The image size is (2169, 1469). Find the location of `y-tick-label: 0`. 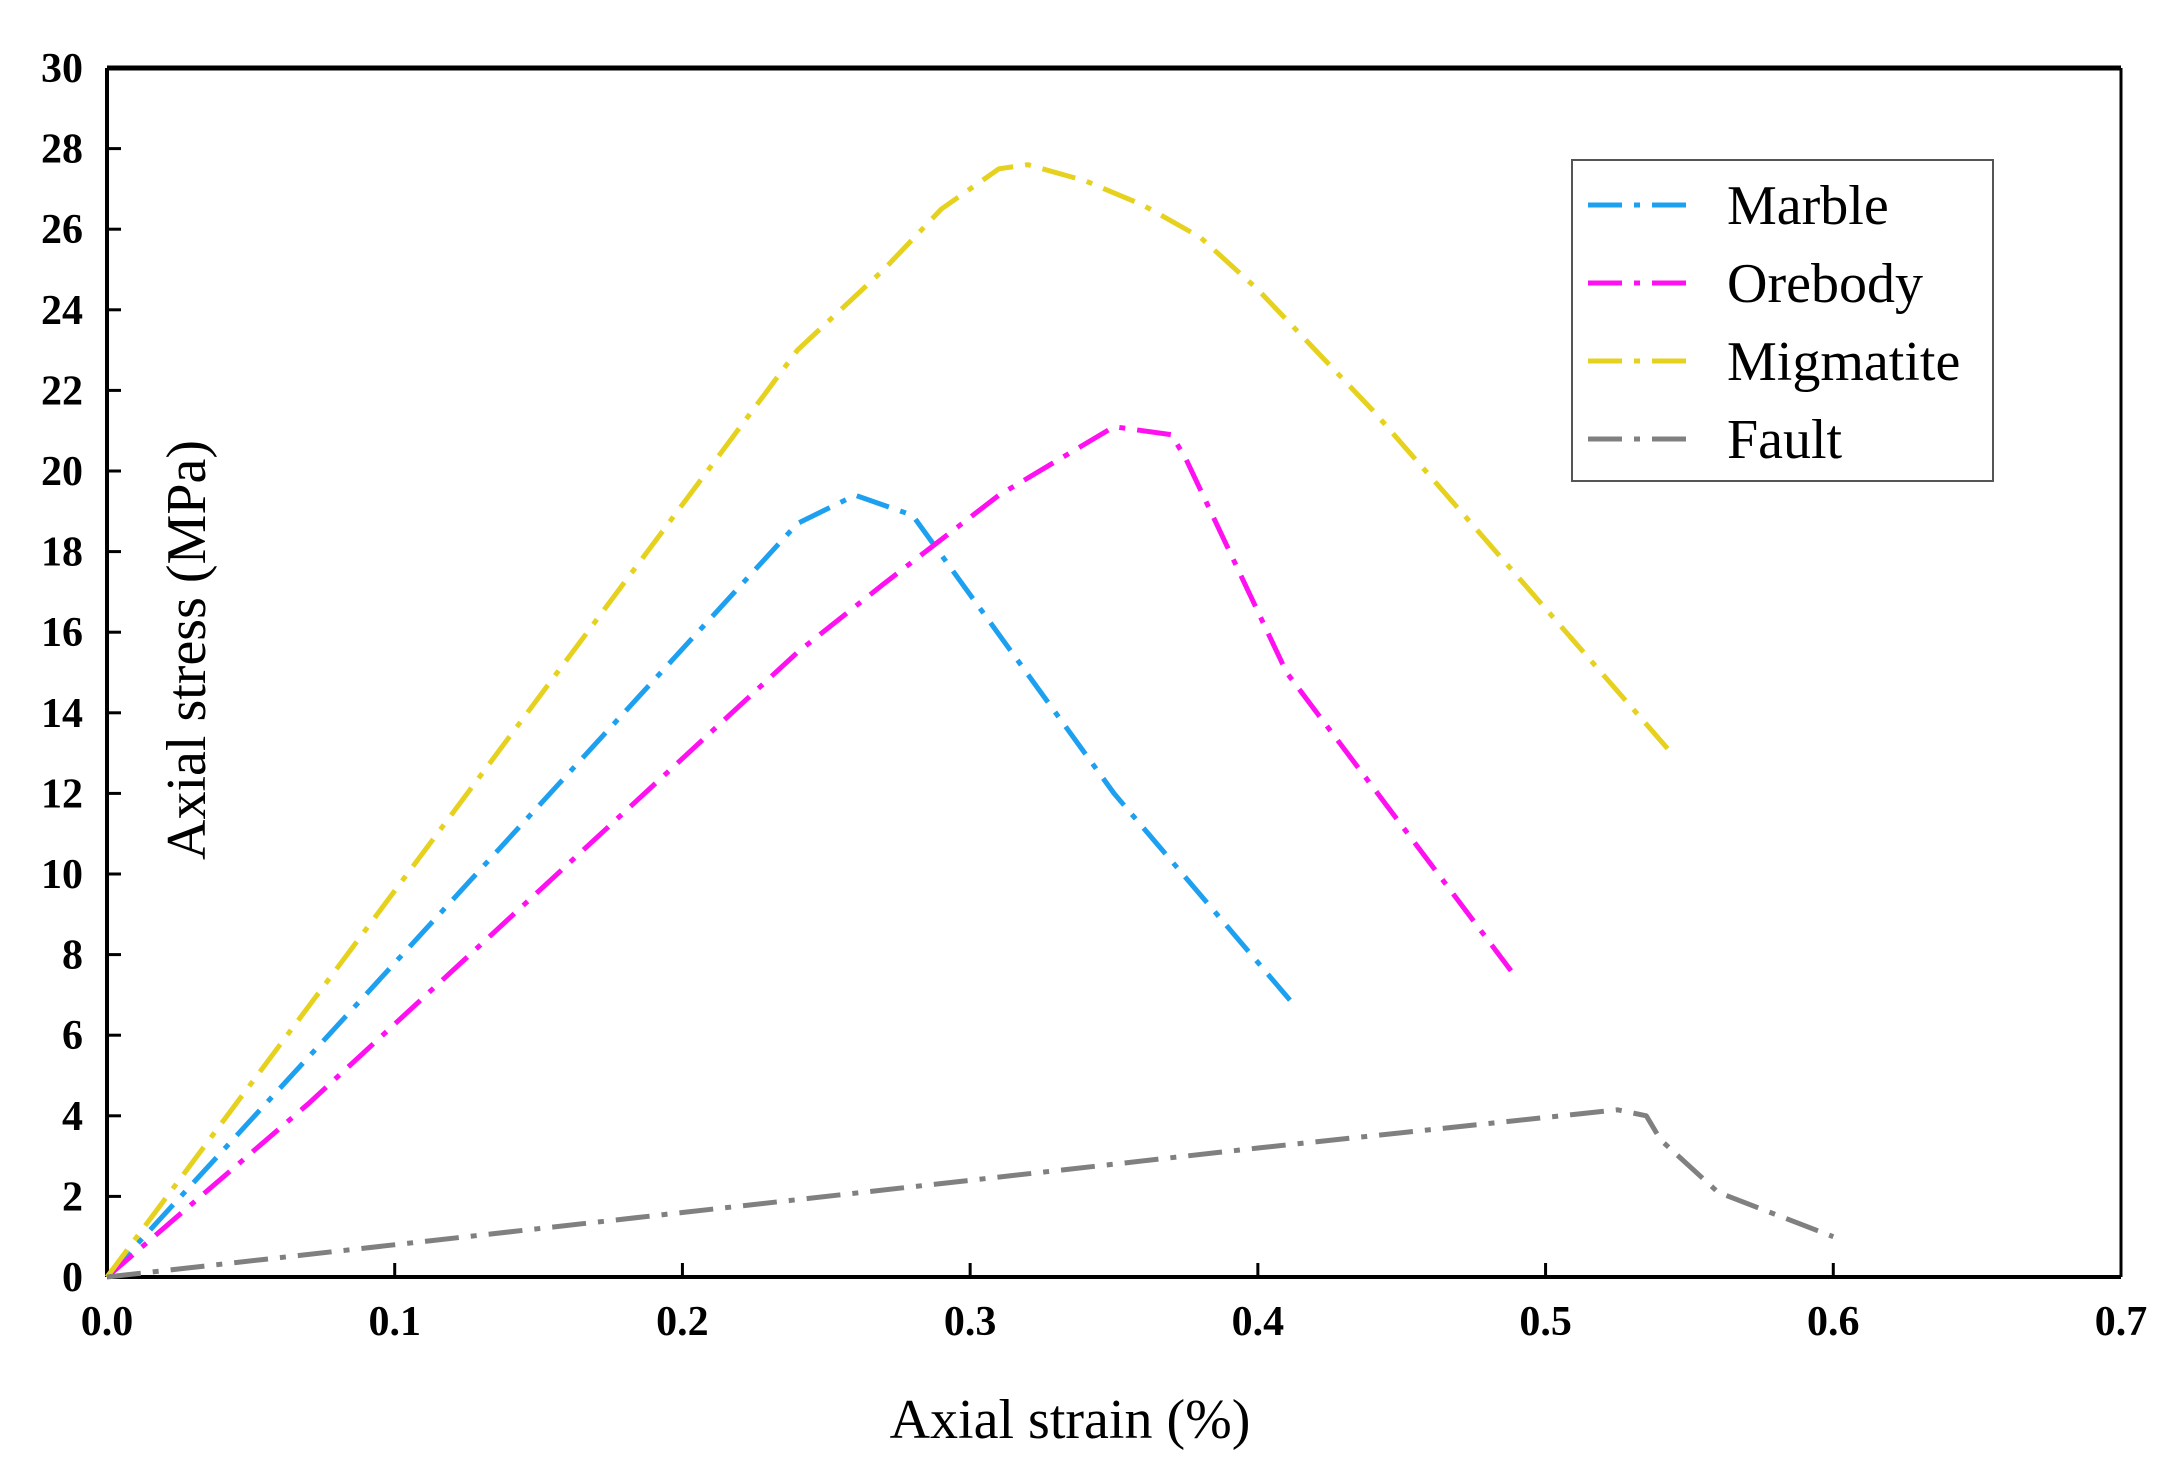

y-tick-label: 0 is located at coordinates (72, 1278).